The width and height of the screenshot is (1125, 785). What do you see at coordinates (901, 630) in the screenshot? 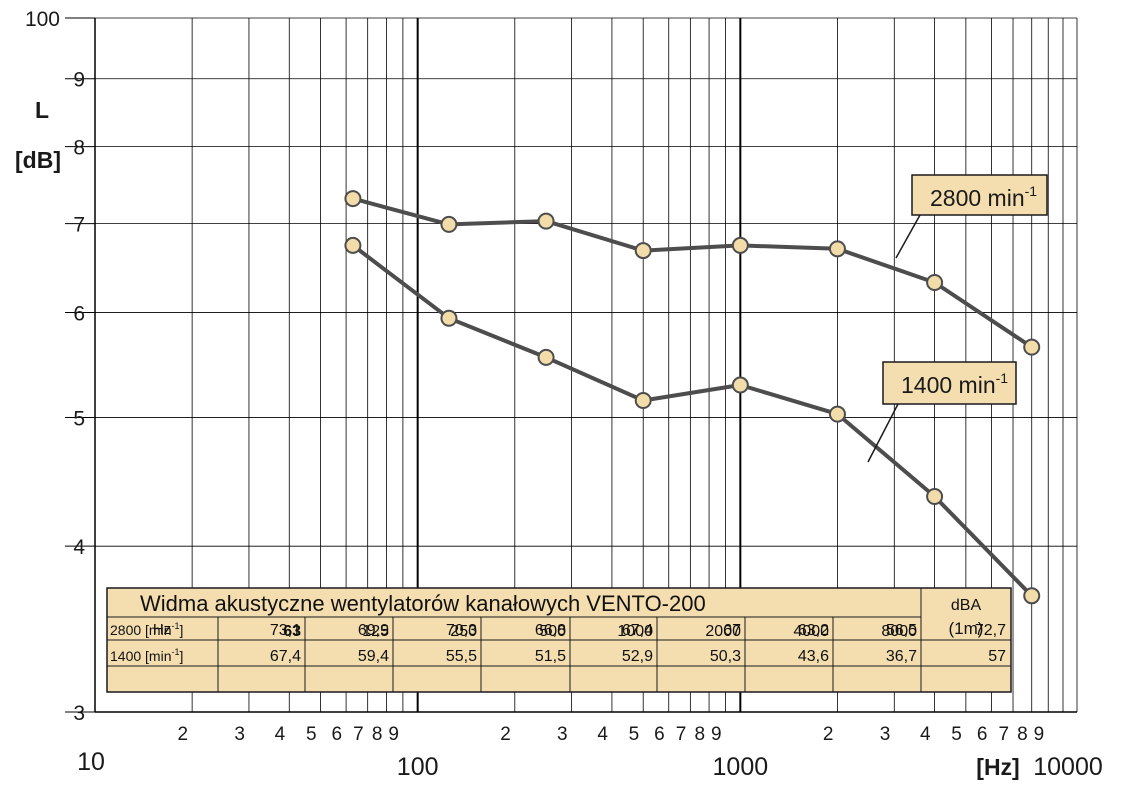
I see `table-cell: 56,5` at bounding box center [901, 630].